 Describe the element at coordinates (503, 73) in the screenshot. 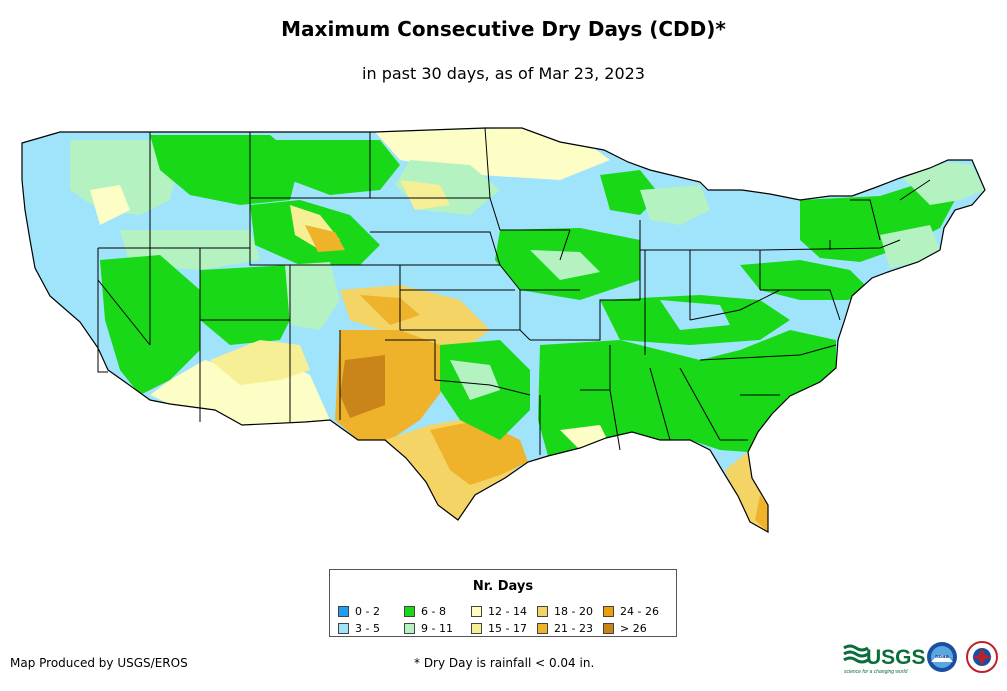

I see `map-subtitle: in past 30 days, as of Mar 23, 2023` at that location.